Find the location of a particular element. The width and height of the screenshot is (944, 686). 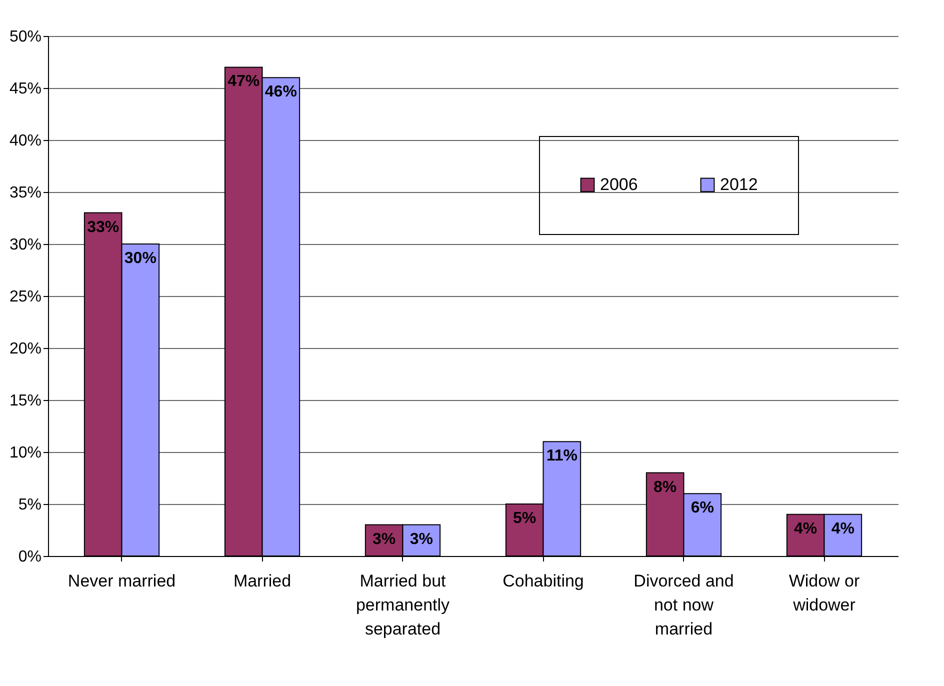

data-label: 8% is located at coordinates (665, 487).